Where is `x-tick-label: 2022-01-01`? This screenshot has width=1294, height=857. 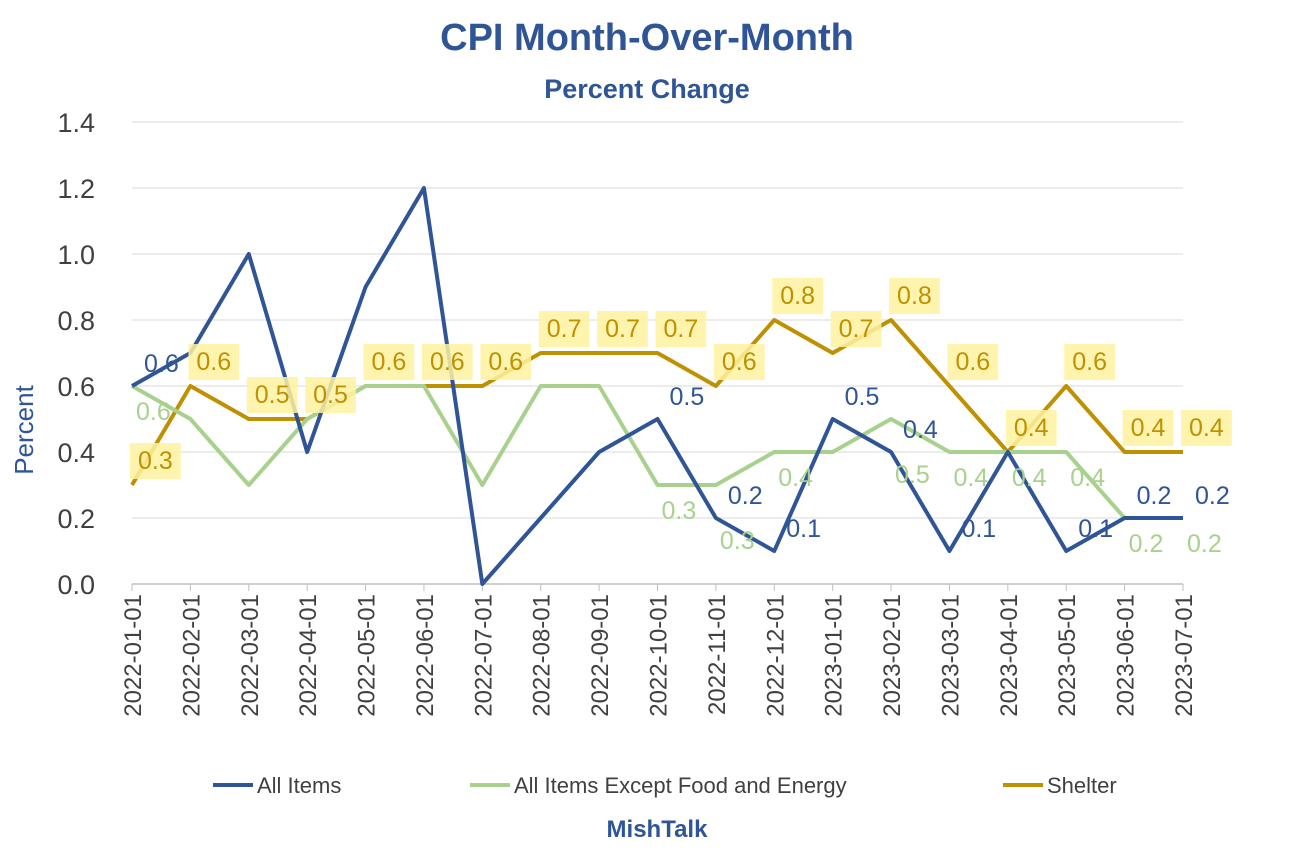 x-tick-label: 2022-01-01 is located at coordinates (133, 655).